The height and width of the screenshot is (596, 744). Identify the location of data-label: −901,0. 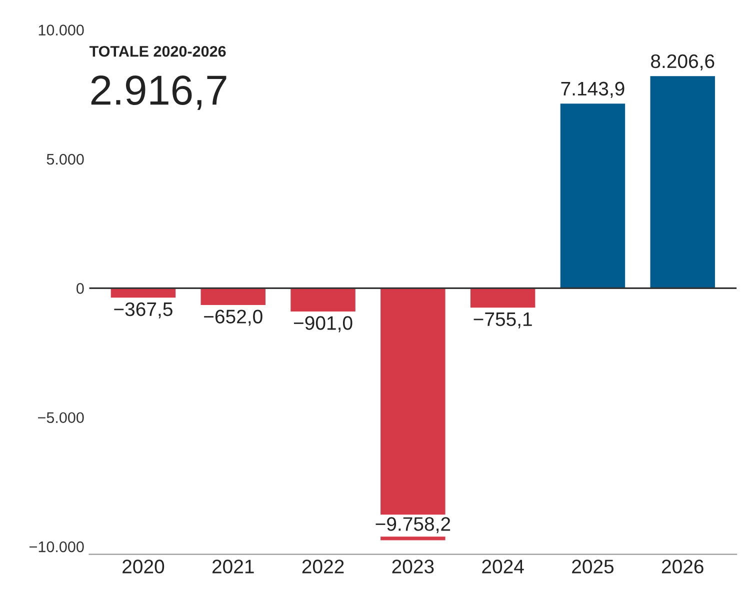
(323, 324).